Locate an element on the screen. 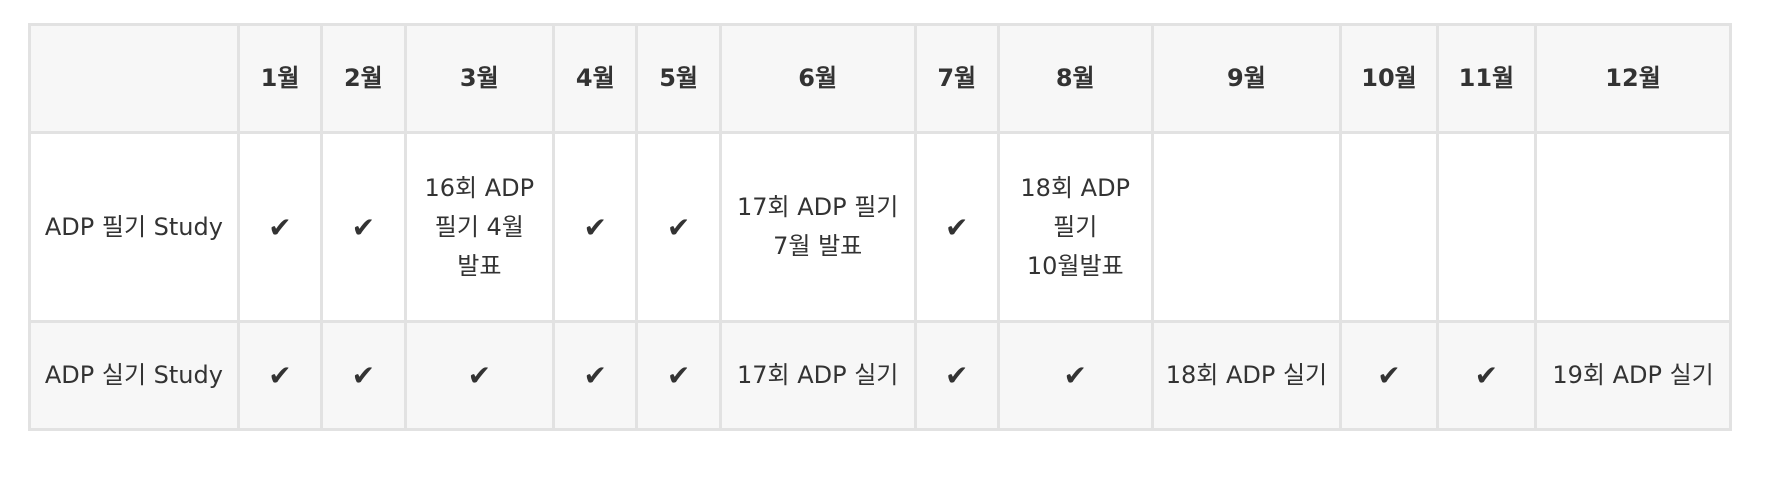 This screenshot has width=1780, height=490. cell-practical-month-2: ✔ is located at coordinates (363, 375).